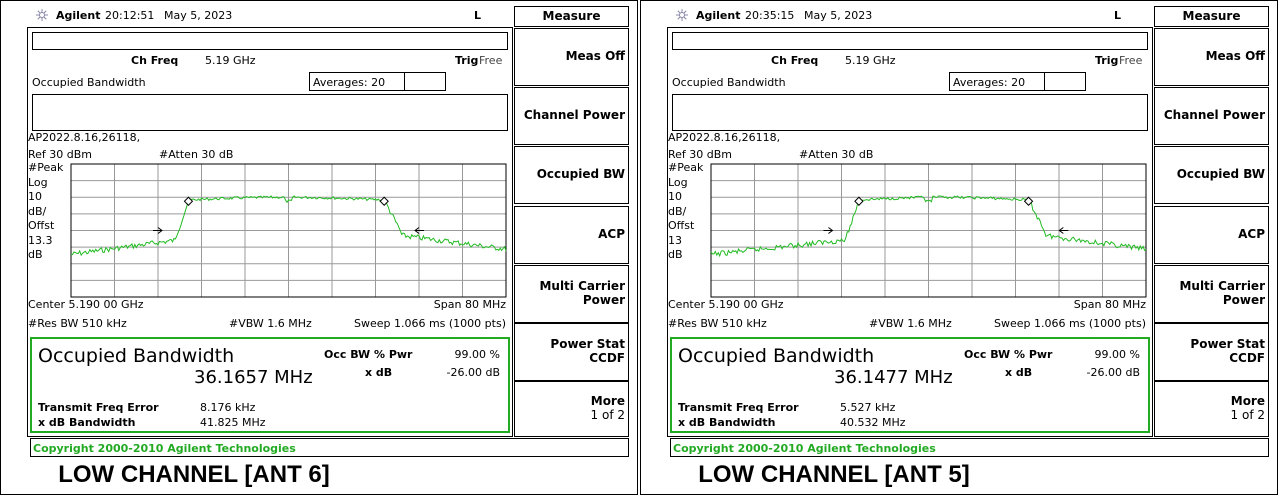 This screenshot has height=496, width=1278. What do you see at coordinates (1069, 323) in the screenshot?
I see `sweep: Sweep 1.066 ms (1000 pts)` at bounding box center [1069, 323].